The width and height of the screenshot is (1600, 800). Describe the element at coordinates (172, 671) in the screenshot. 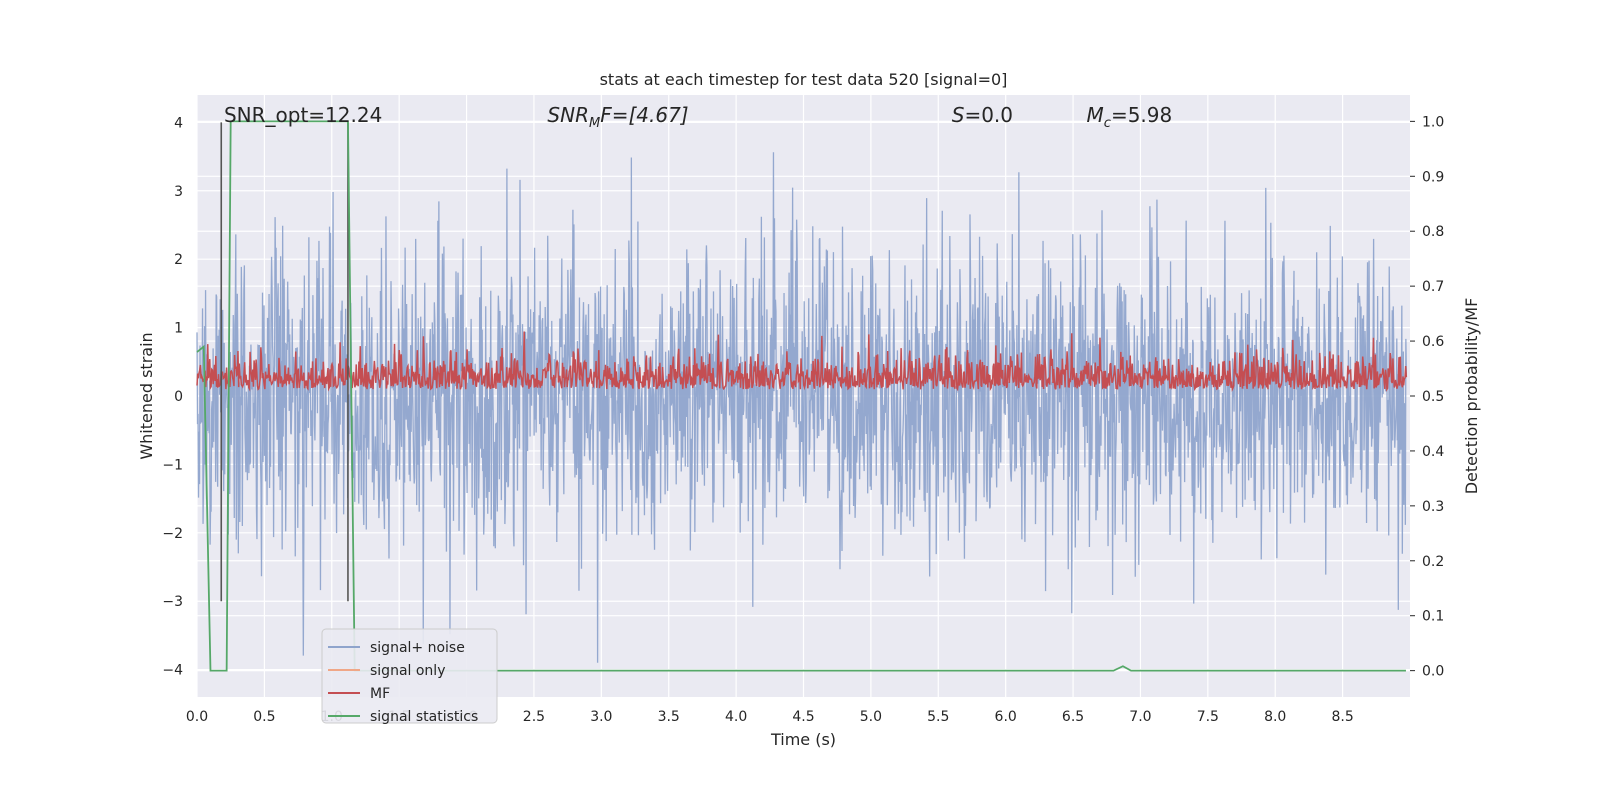

I see `y-tick-label-left: −4` at that location.